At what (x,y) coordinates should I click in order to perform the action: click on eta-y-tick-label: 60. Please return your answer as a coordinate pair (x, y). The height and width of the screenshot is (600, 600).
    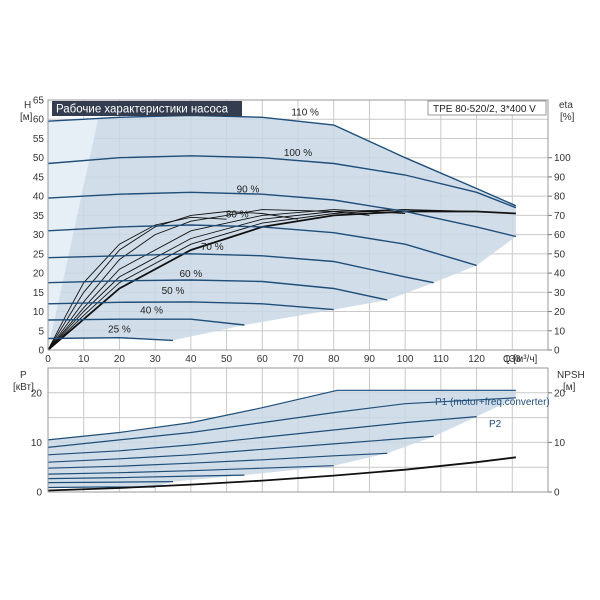
    Looking at the image, I should click on (560, 235).